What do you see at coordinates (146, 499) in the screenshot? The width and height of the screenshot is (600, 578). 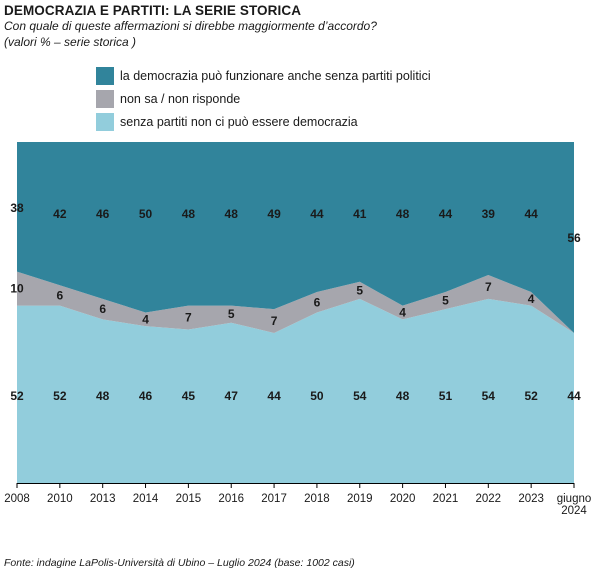 I see `x-tick-label: 2014` at bounding box center [146, 499].